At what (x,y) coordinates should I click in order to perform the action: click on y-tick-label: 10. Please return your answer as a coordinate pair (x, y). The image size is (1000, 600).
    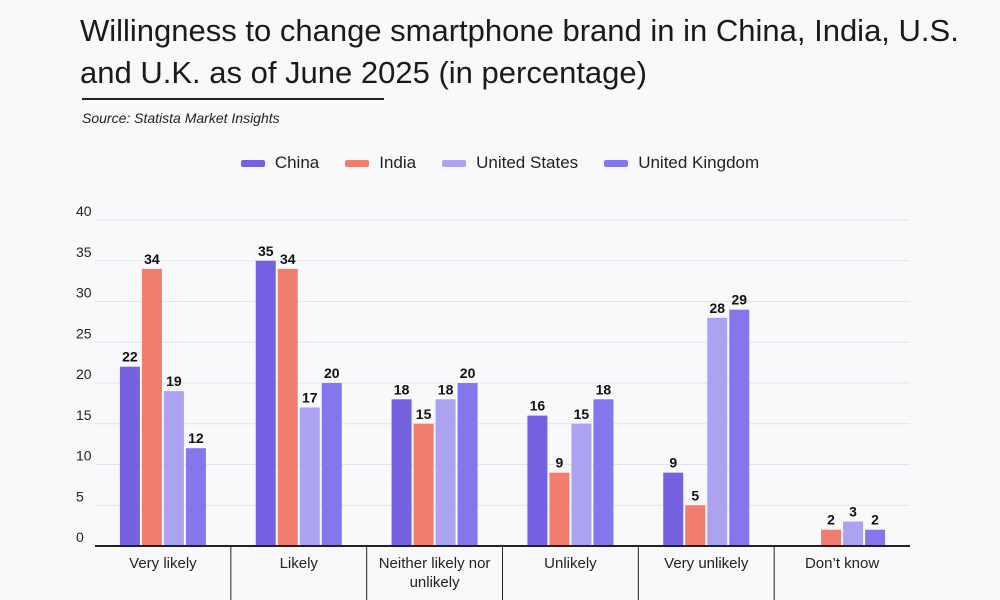
    Looking at the image, I should click on (84, 456).